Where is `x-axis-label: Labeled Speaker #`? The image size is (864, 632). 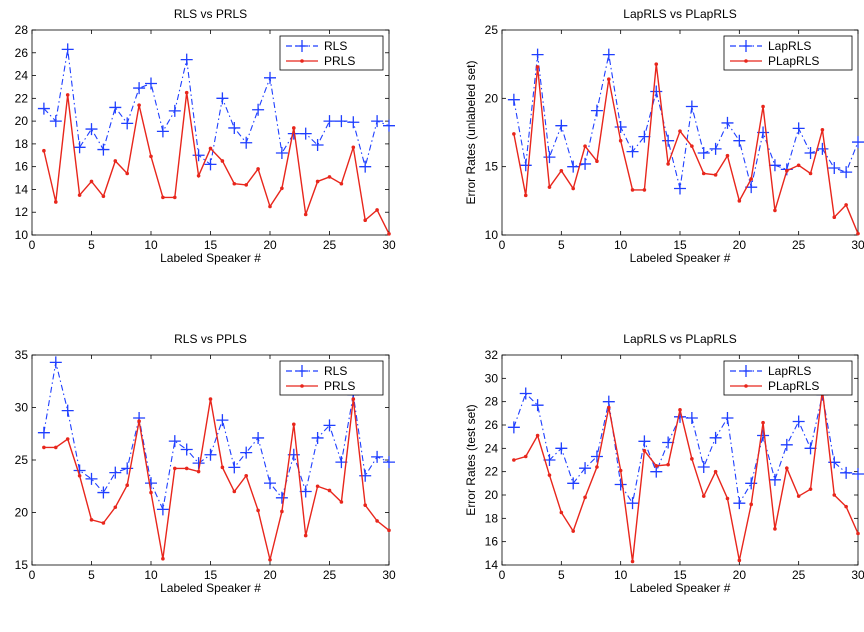
x-axis-label: Labeled Speaker # is located at coordinates (680, 258).